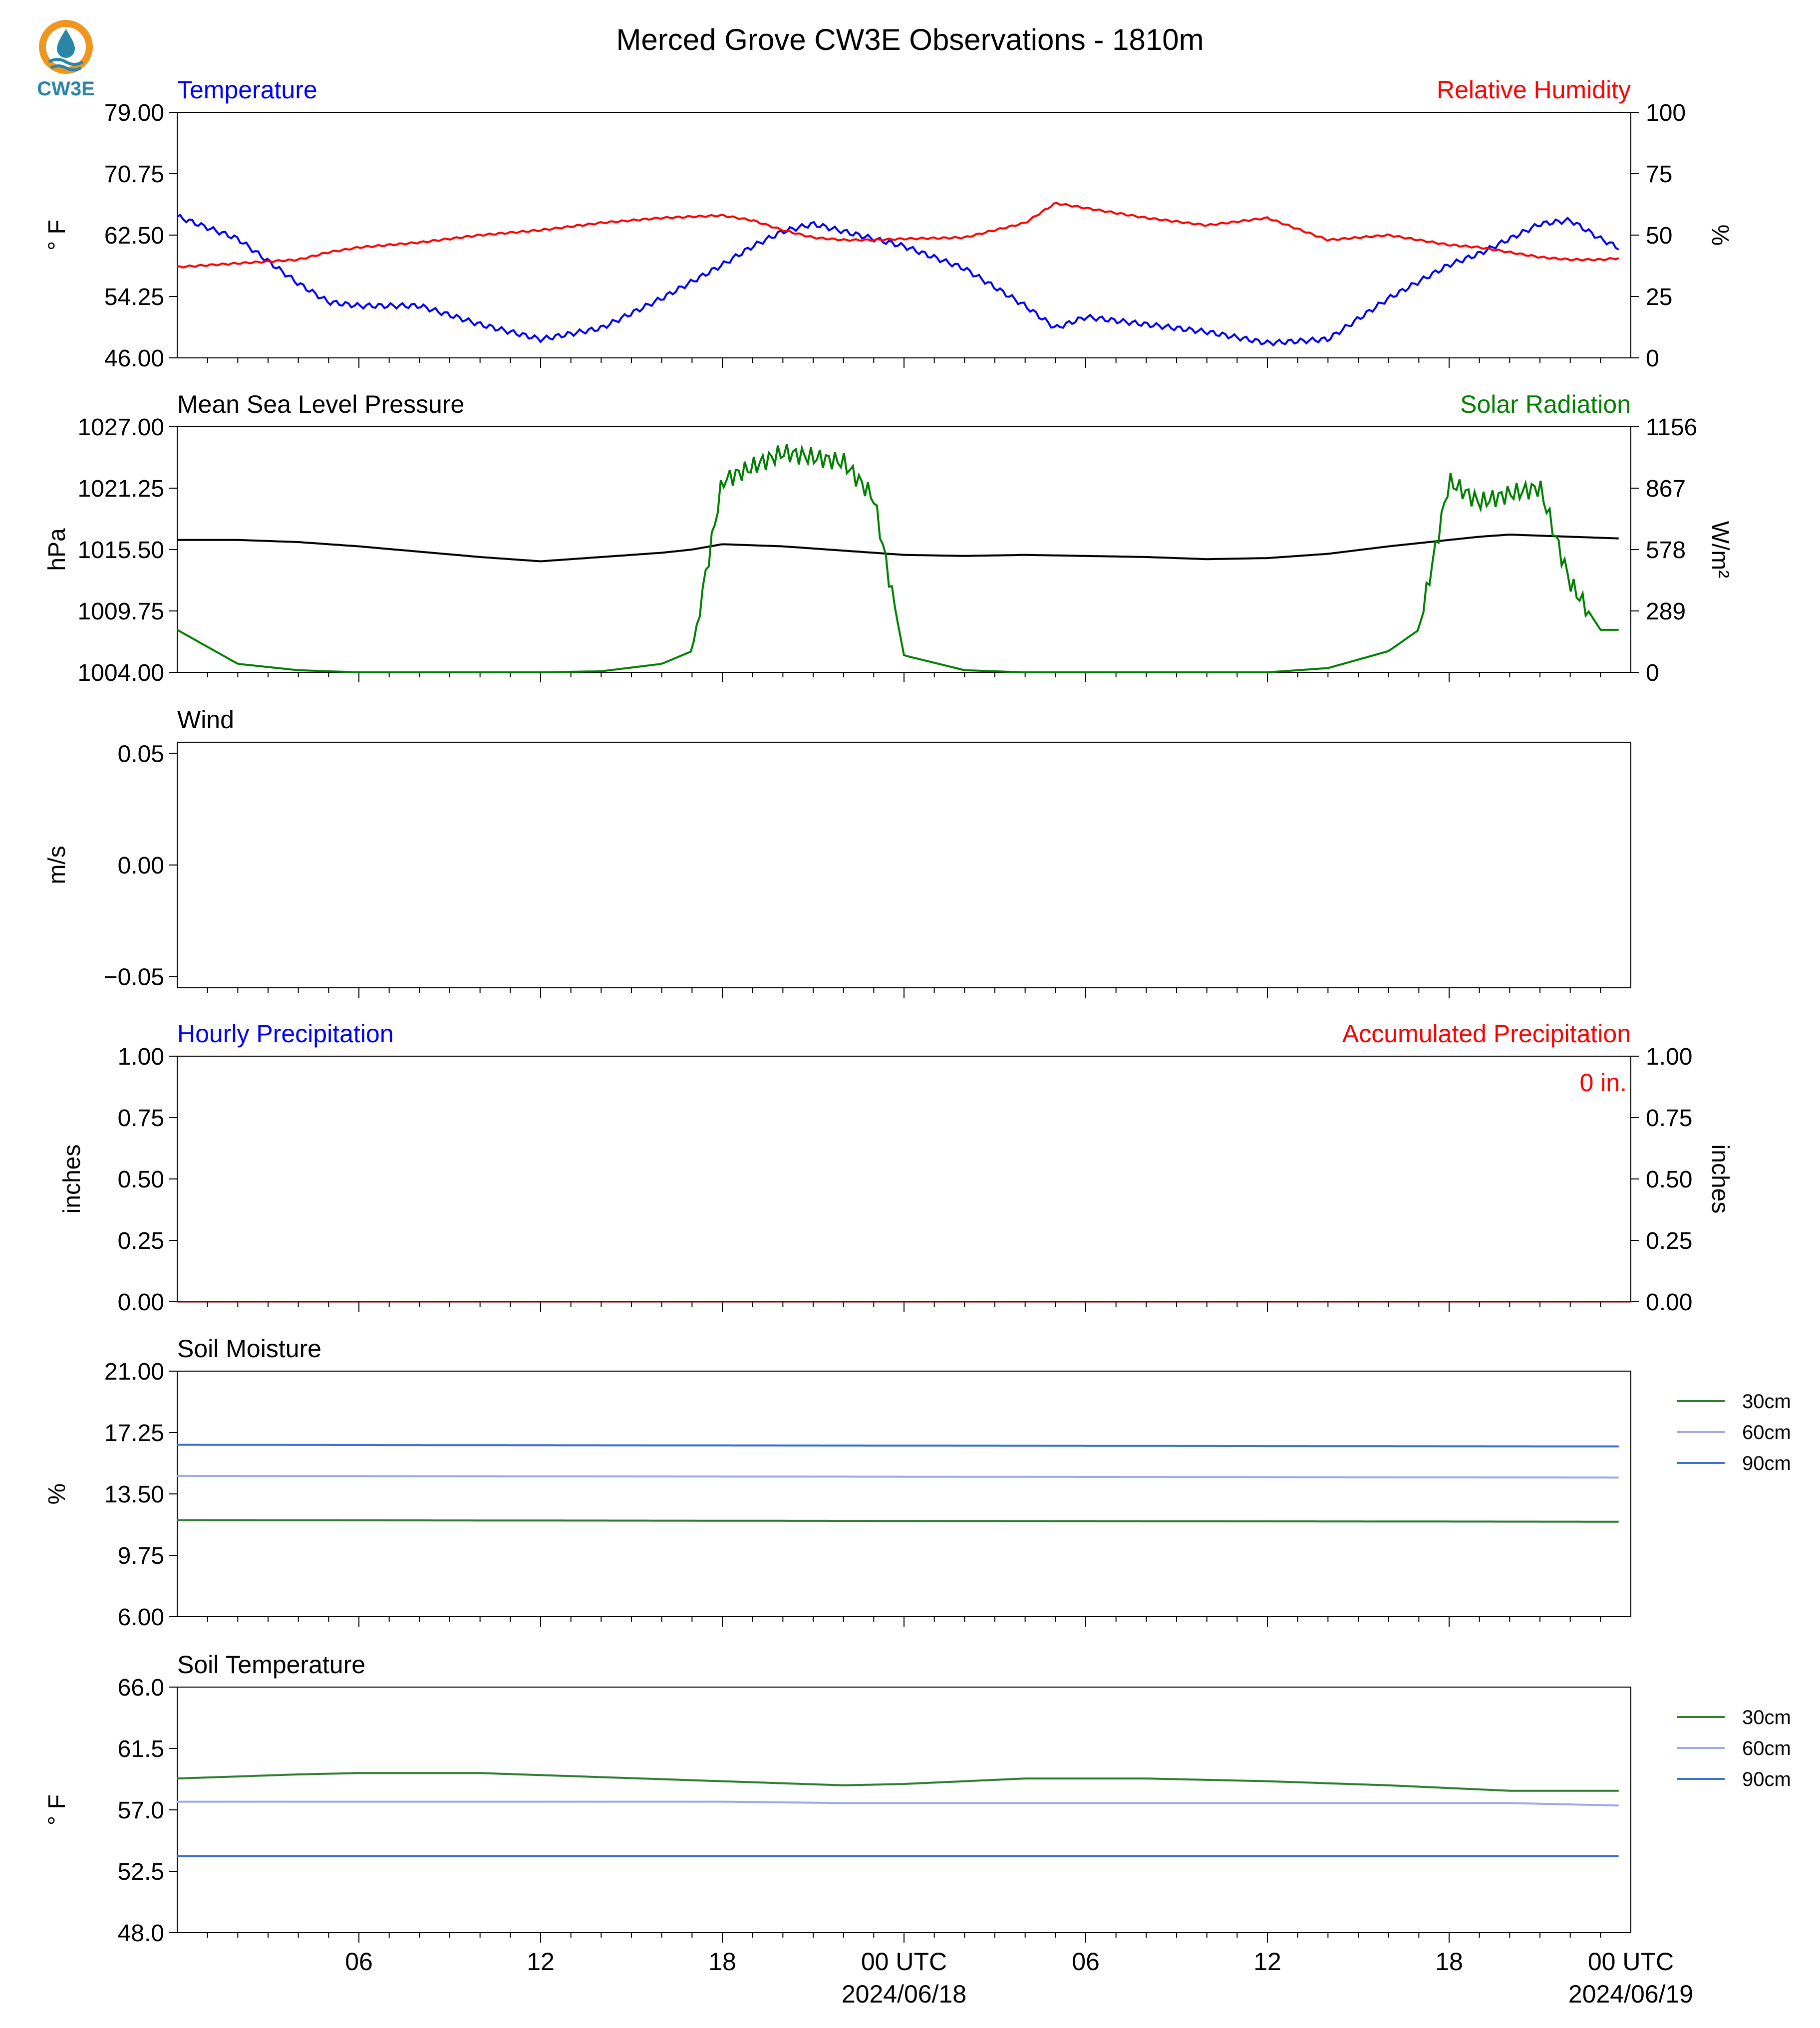 This screenshot has width=1820, height=2028. Describe the element at coordinates (66, 43) in the screenshot. I see `logo-drop-icon` at that location.